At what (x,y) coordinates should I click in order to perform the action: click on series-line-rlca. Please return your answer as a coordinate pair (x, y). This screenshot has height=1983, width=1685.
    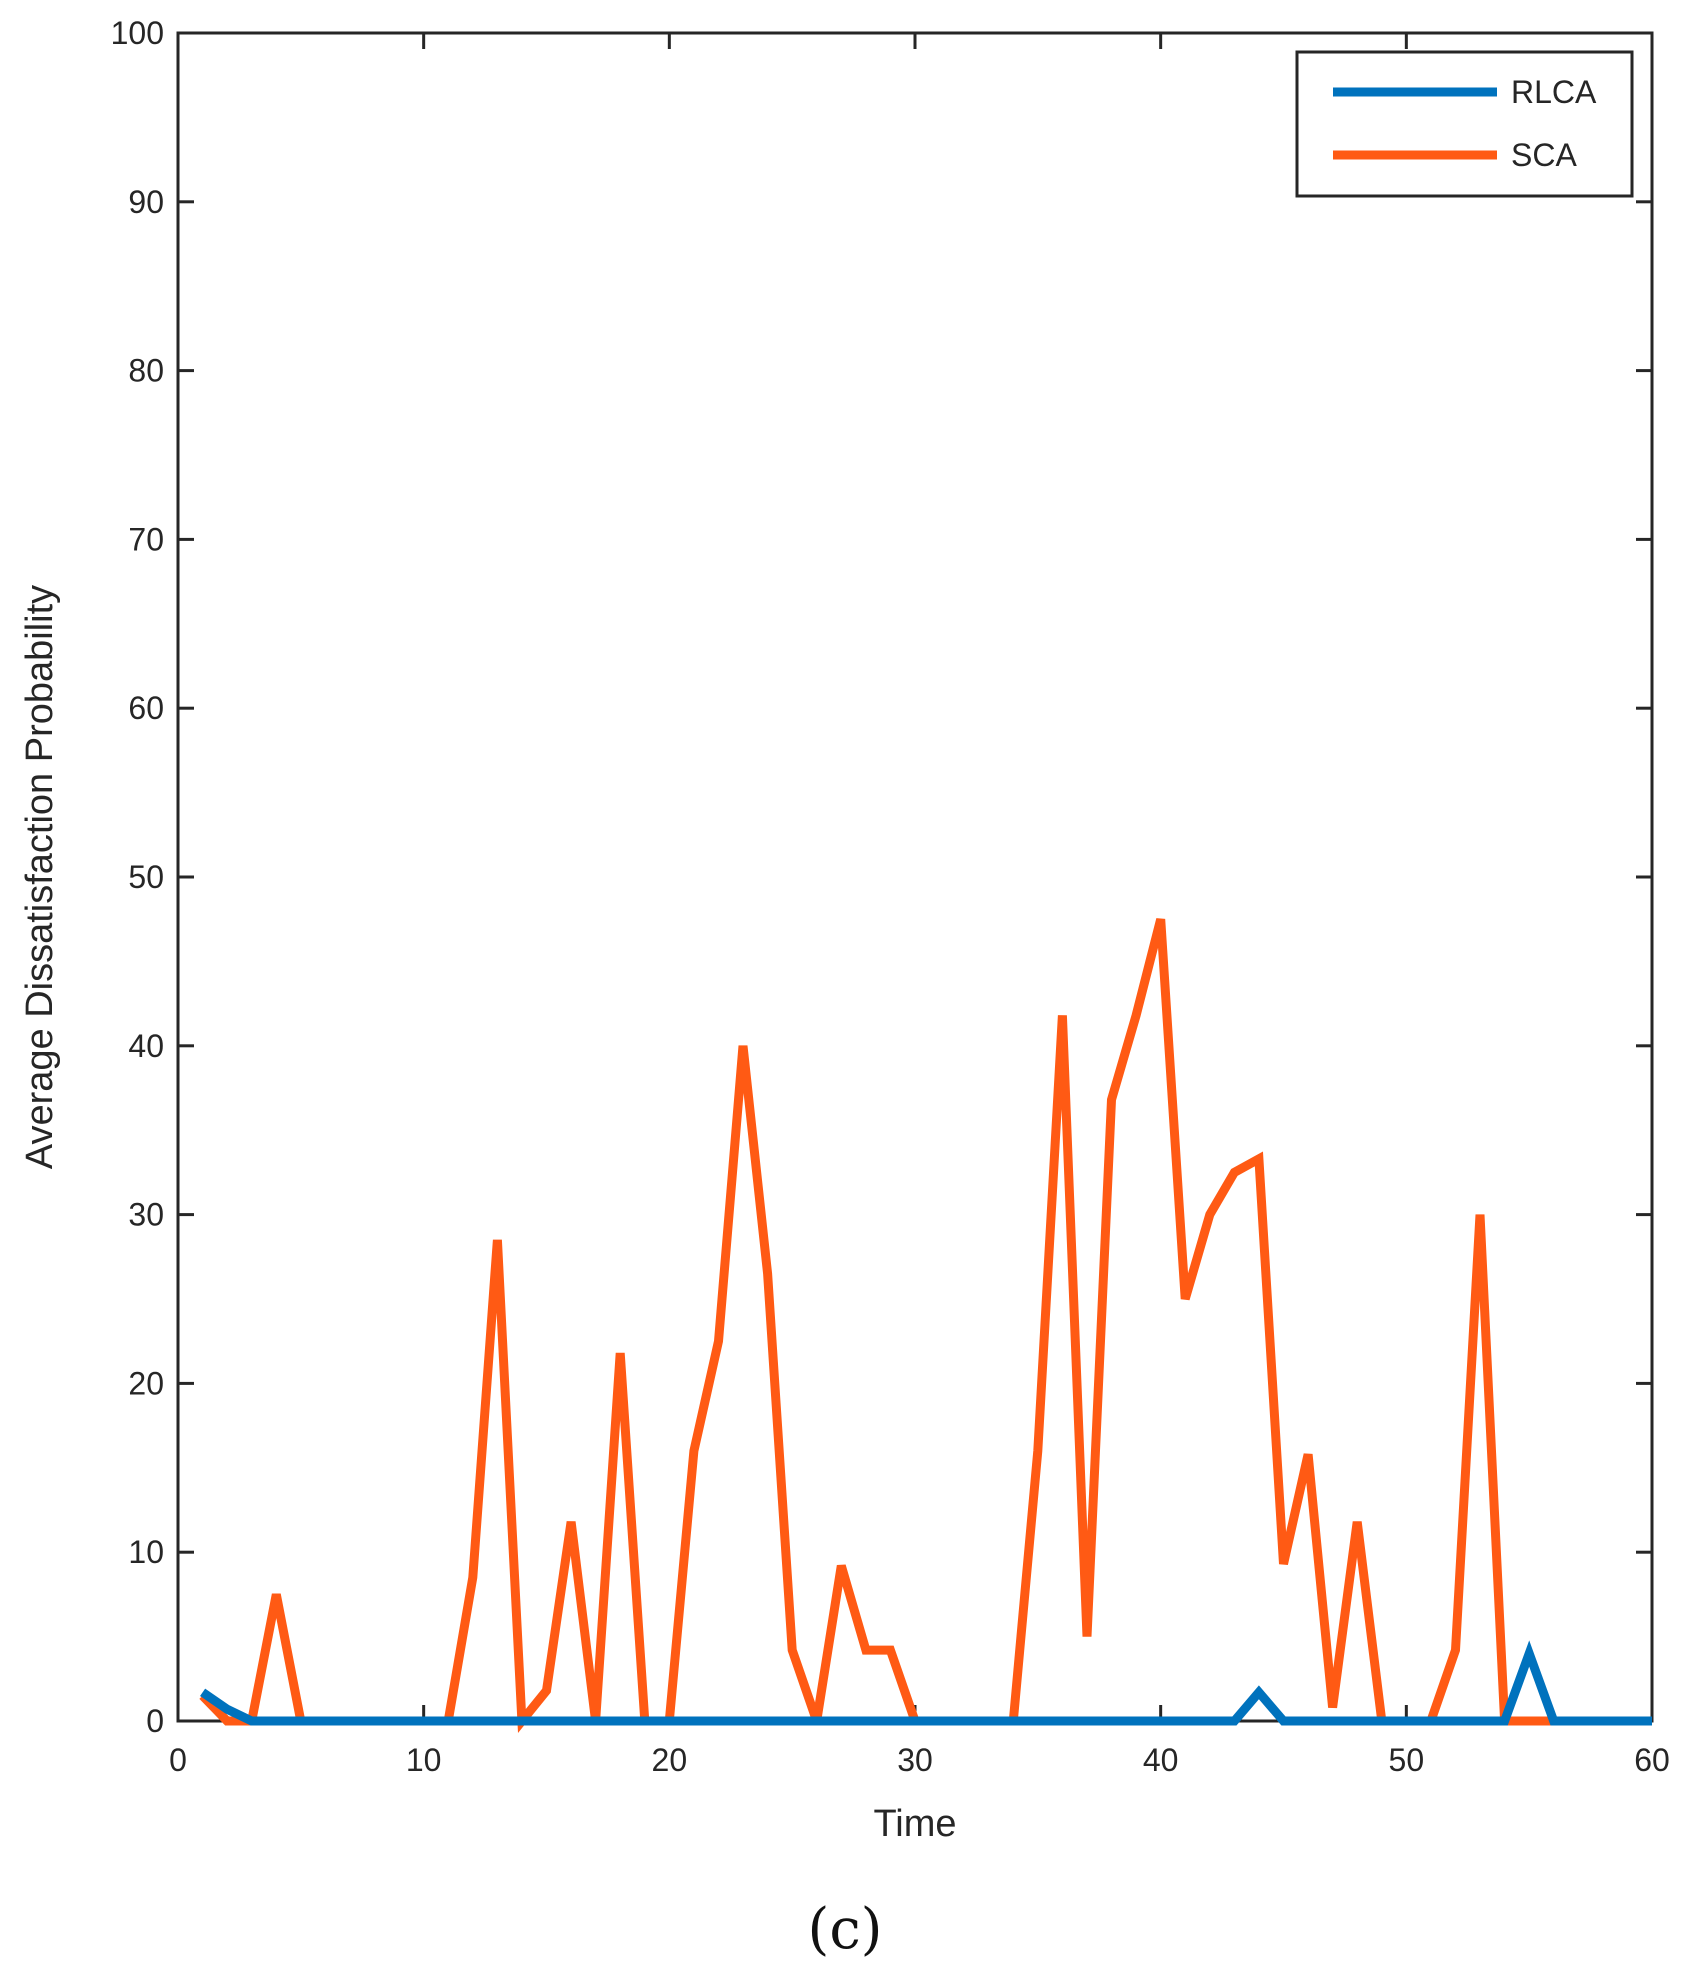
    Looking at the image, I should click on (926, 1683).